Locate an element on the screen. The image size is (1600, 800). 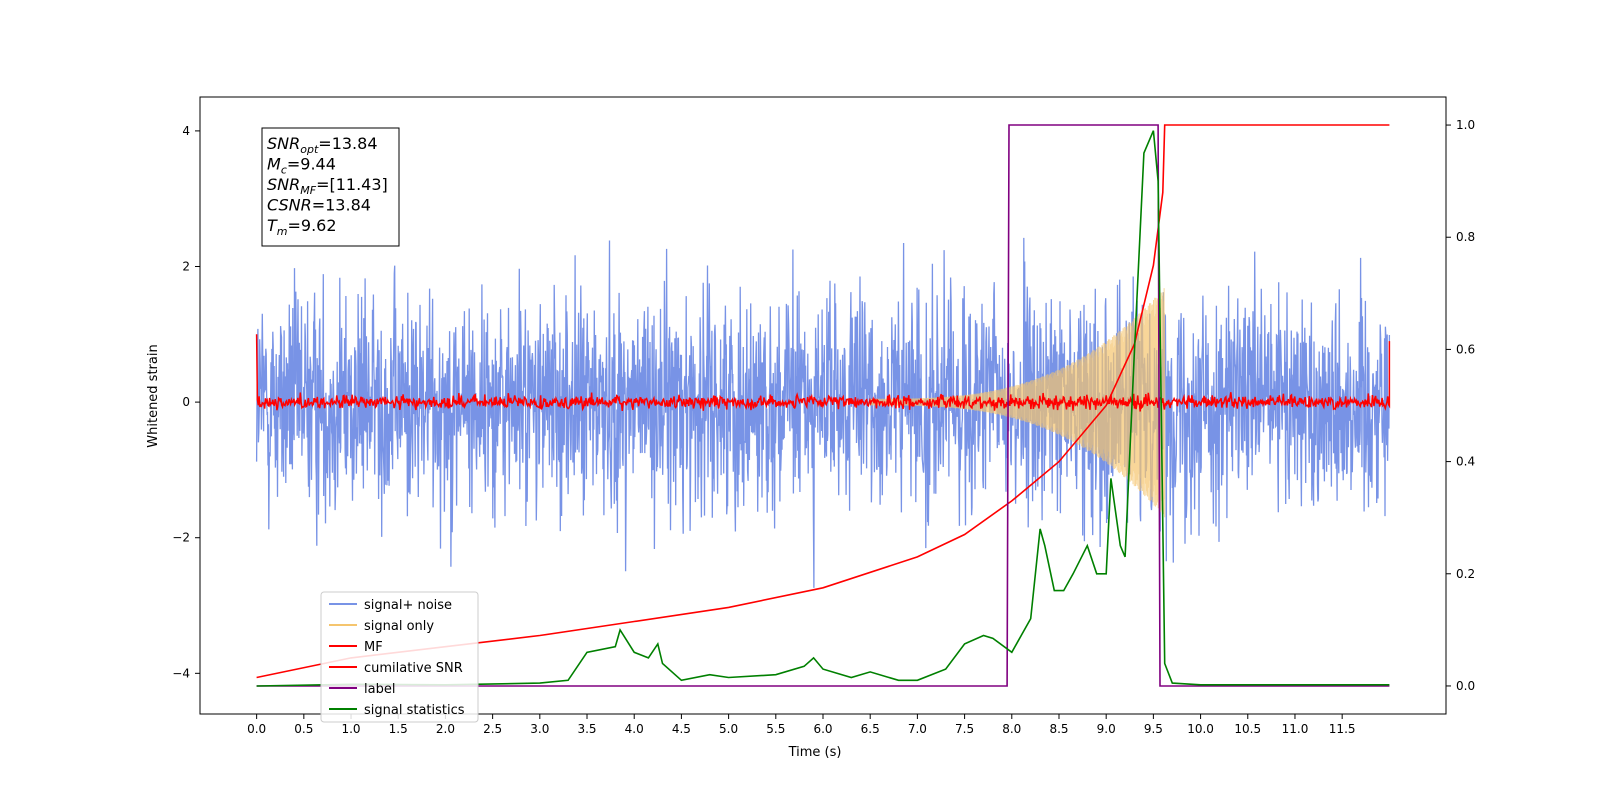
x-tick-label: 10.5 is located at coordinates (1247, 729).